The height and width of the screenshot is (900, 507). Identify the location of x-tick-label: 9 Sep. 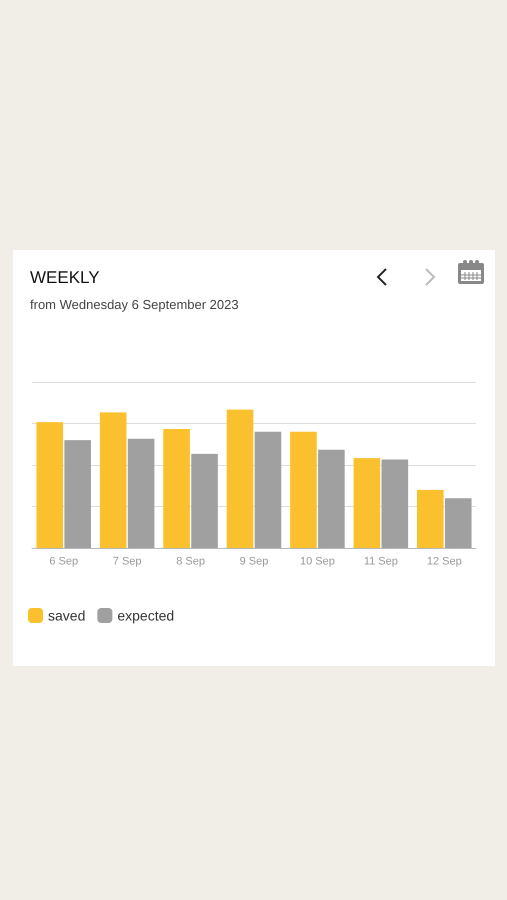
(254, 562).